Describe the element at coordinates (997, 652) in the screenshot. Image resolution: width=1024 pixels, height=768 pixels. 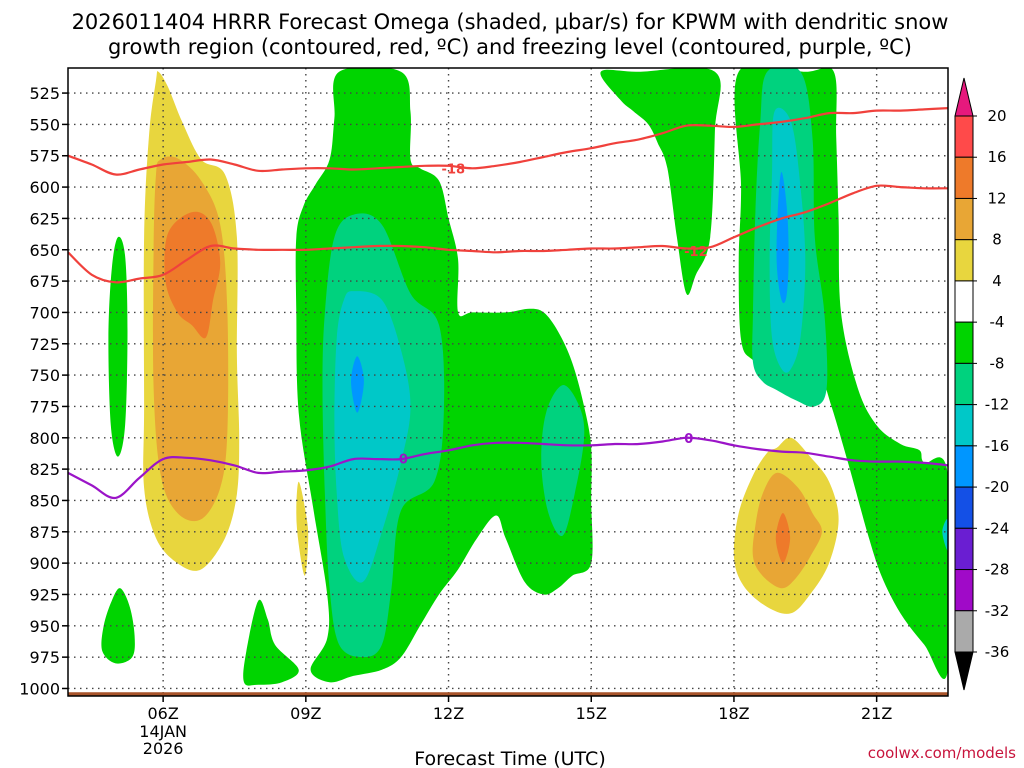
I see `colorbar-label: -36` at that location.